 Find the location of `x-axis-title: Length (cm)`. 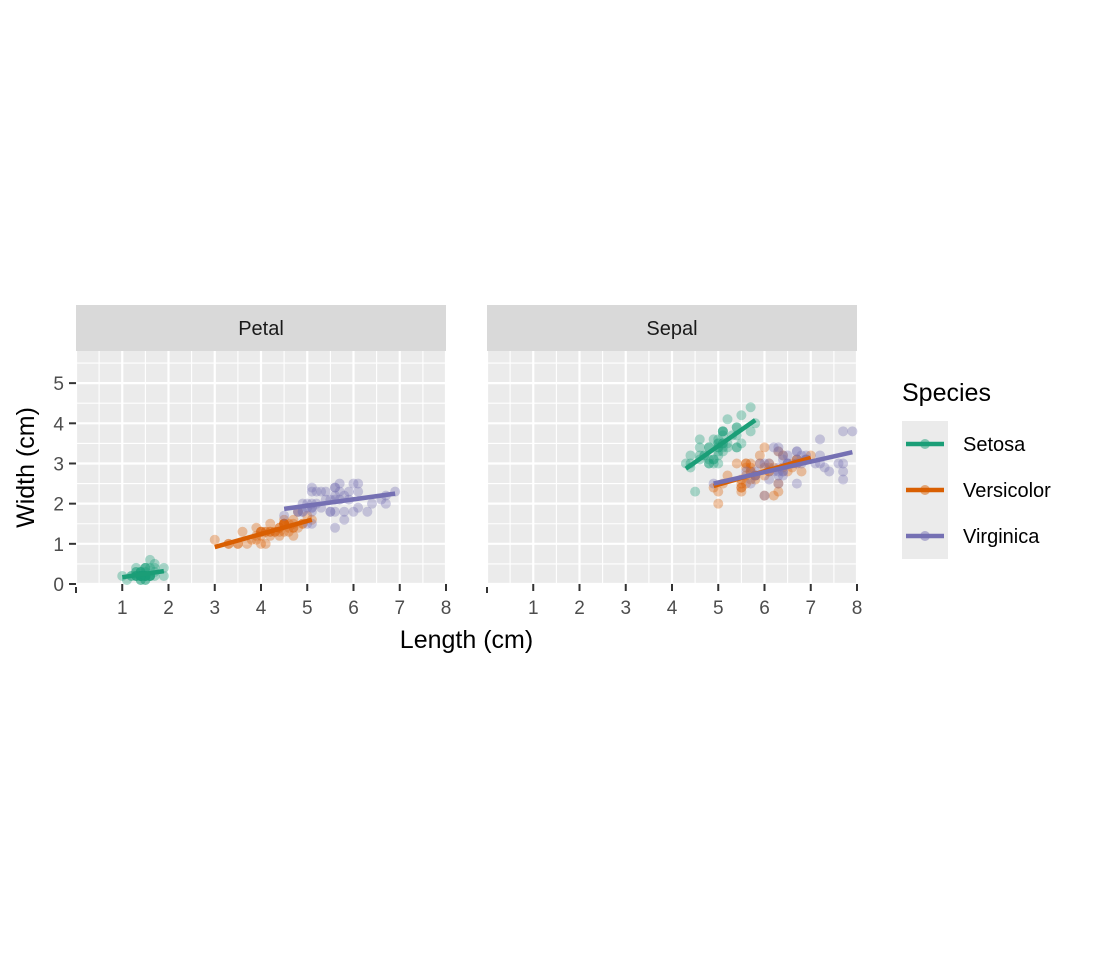

x-axis-title: Length (cm) is located at coordinates (466, 640).